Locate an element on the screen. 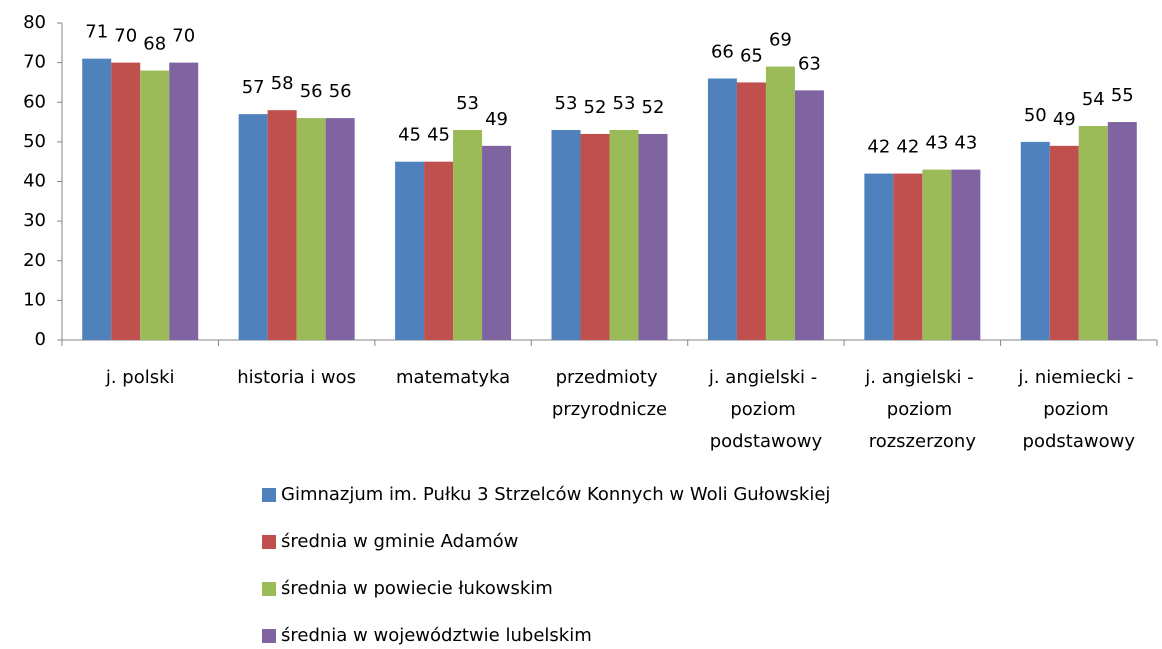  x-tick-label: historia i wos is located at coordinates (296, 377).